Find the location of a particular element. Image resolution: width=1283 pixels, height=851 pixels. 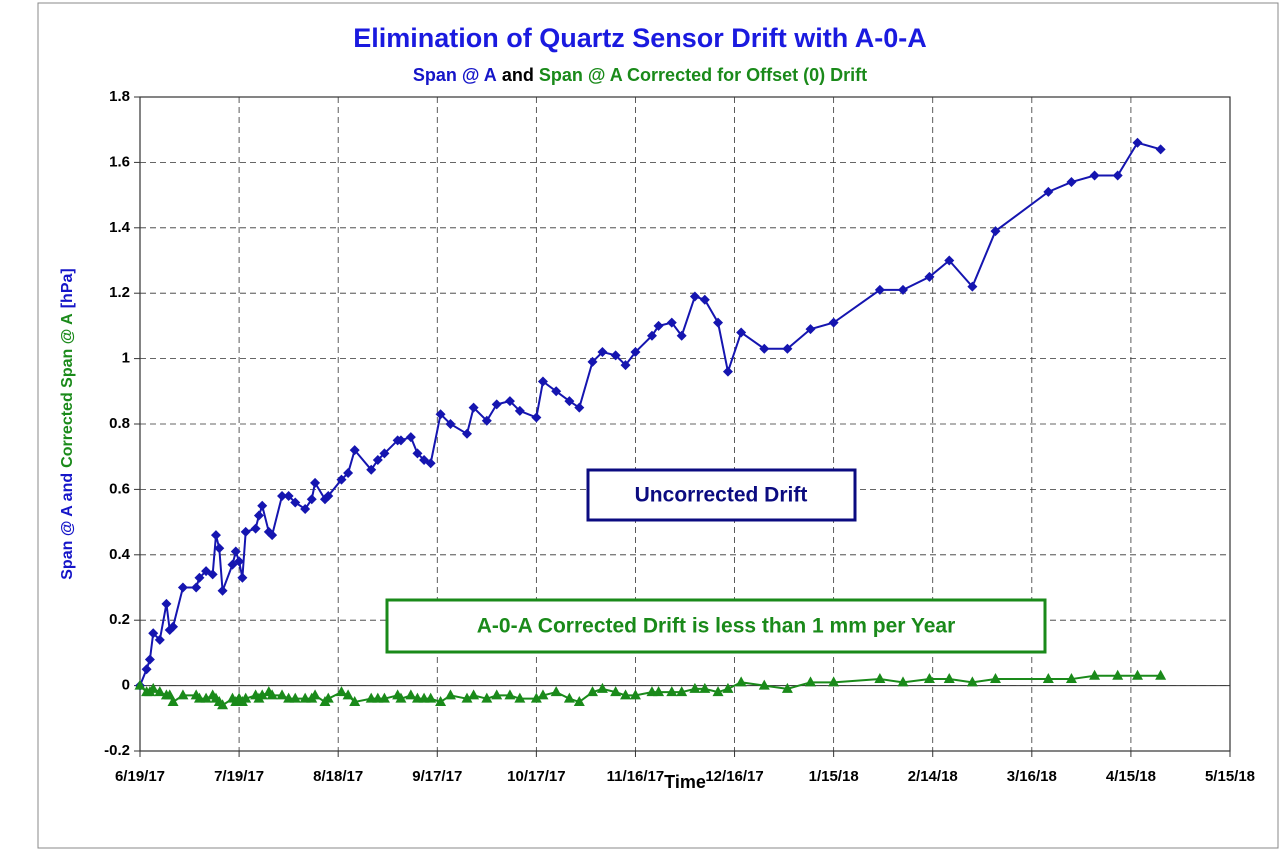

x-axis-label: Time is located at coordinates (685, 782).